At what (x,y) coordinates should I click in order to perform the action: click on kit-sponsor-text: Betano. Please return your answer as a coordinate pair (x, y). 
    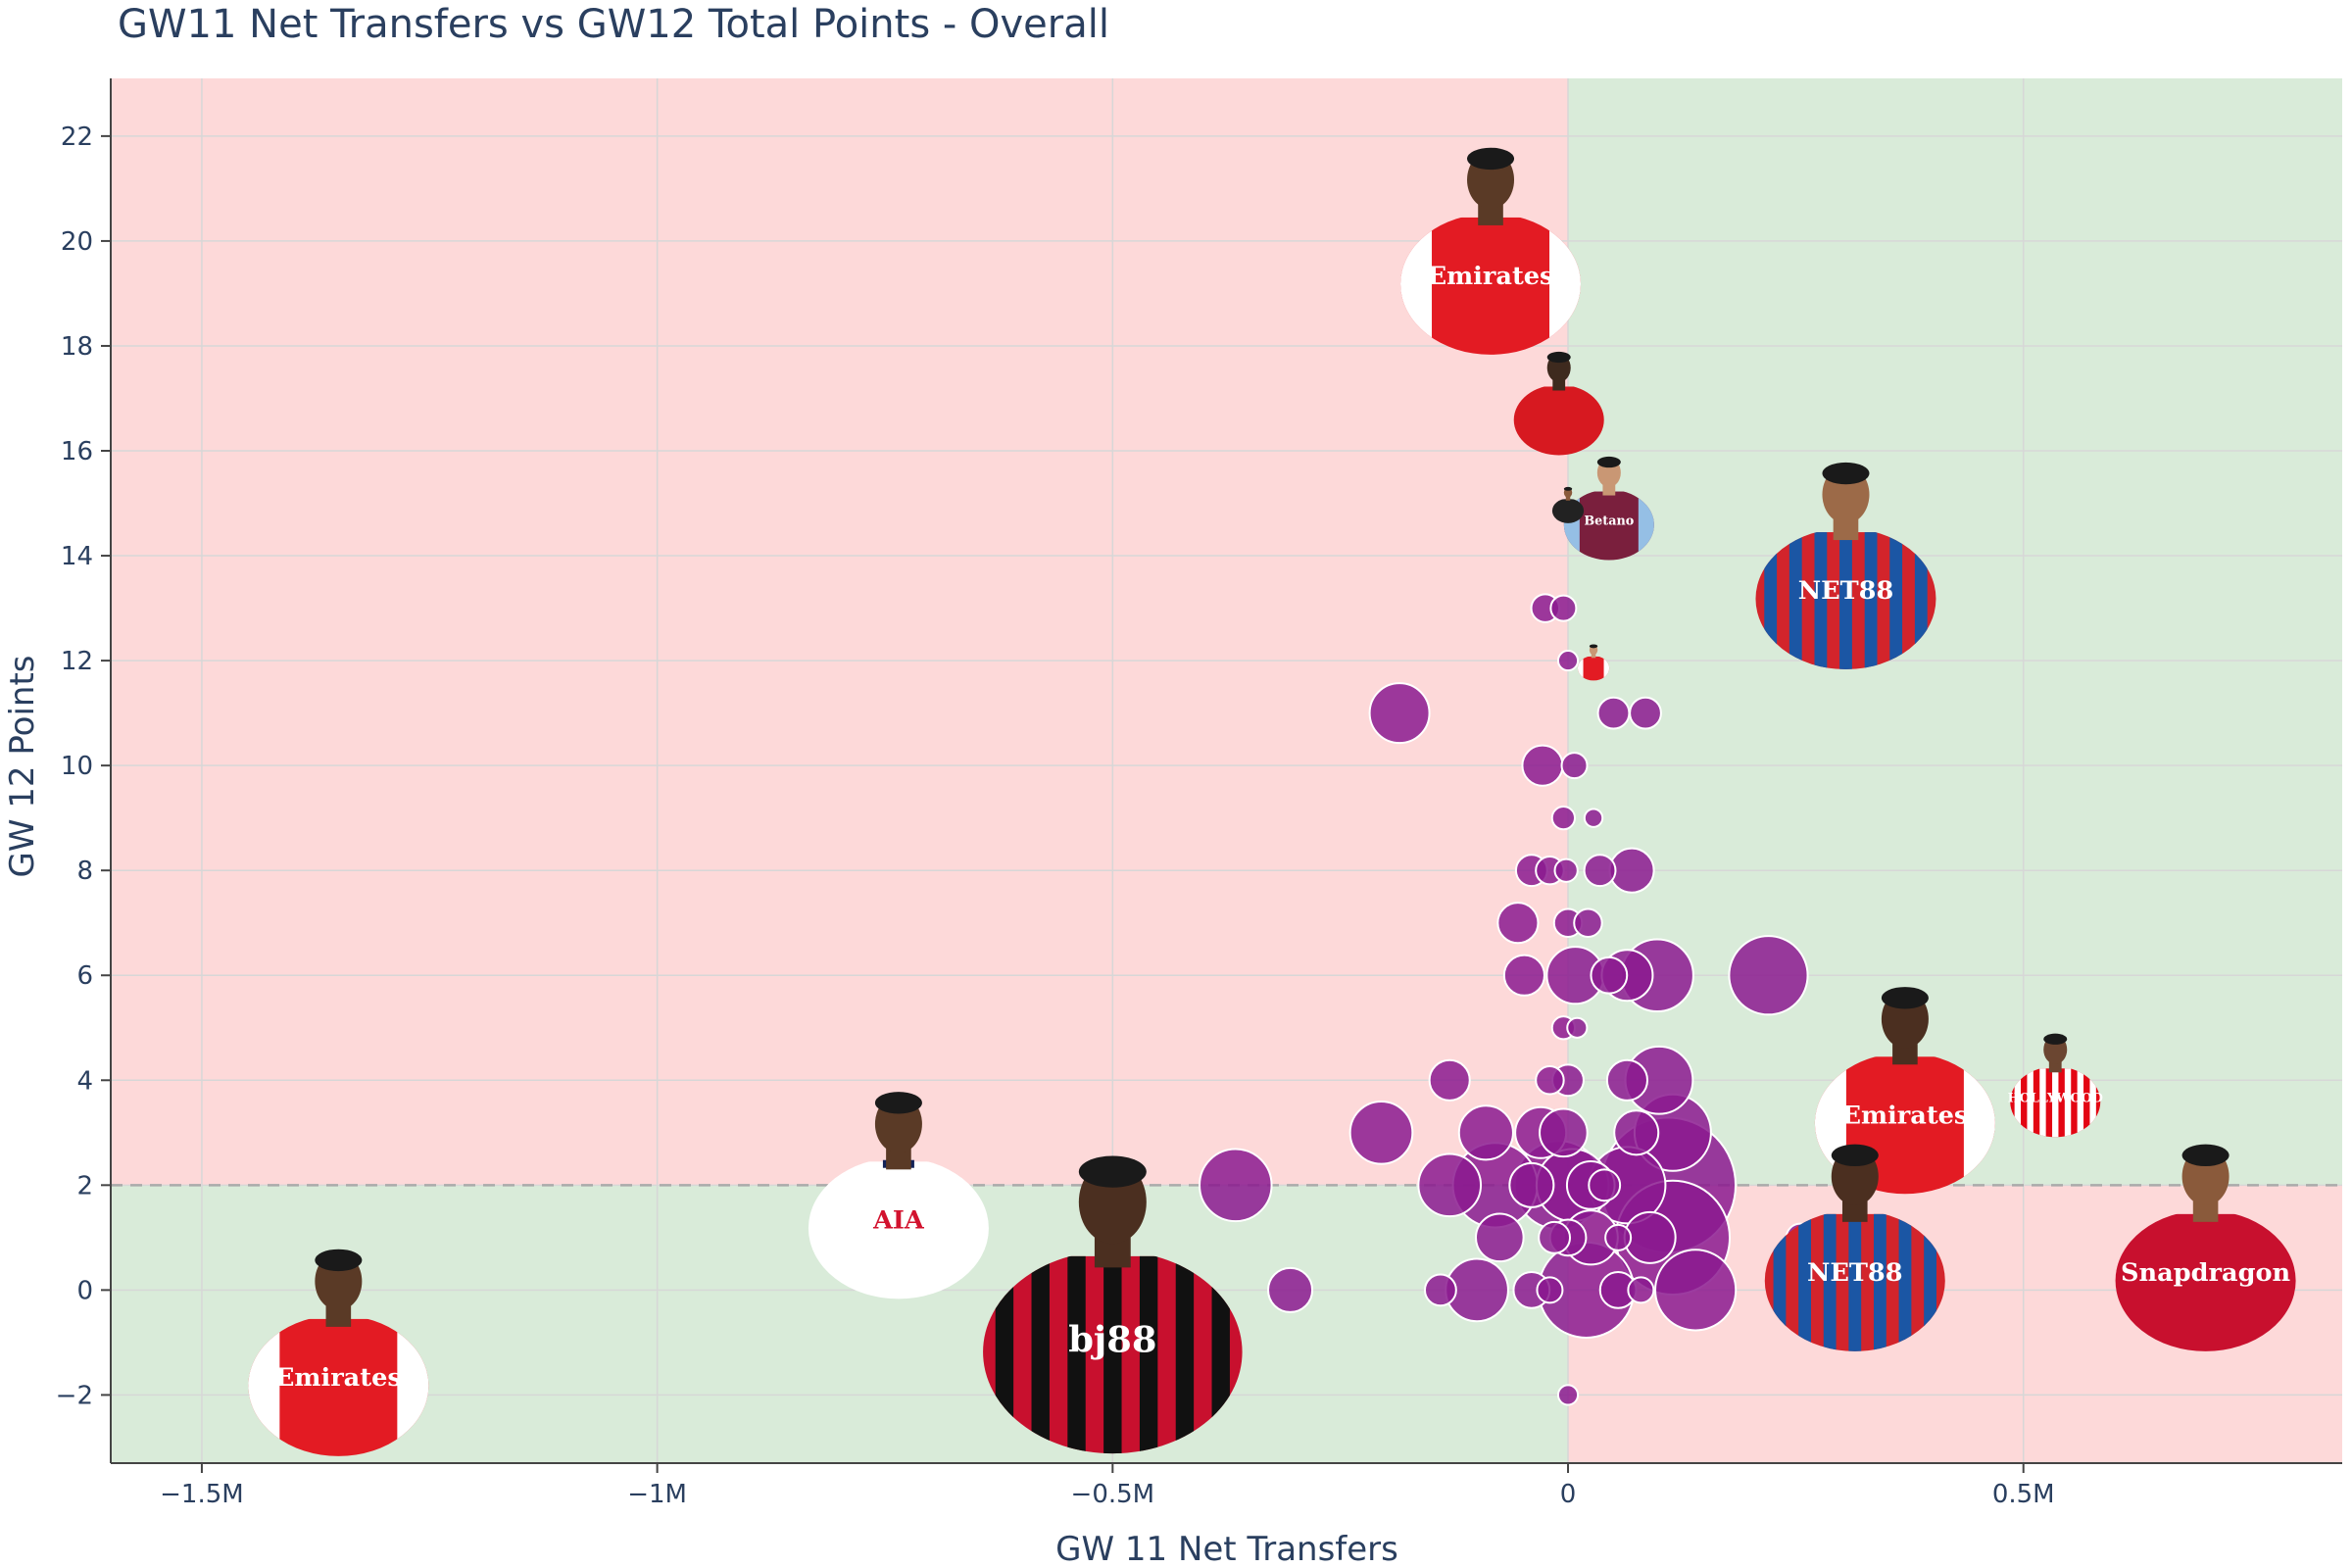
    Looking at the image, I should click on (1609, 521).